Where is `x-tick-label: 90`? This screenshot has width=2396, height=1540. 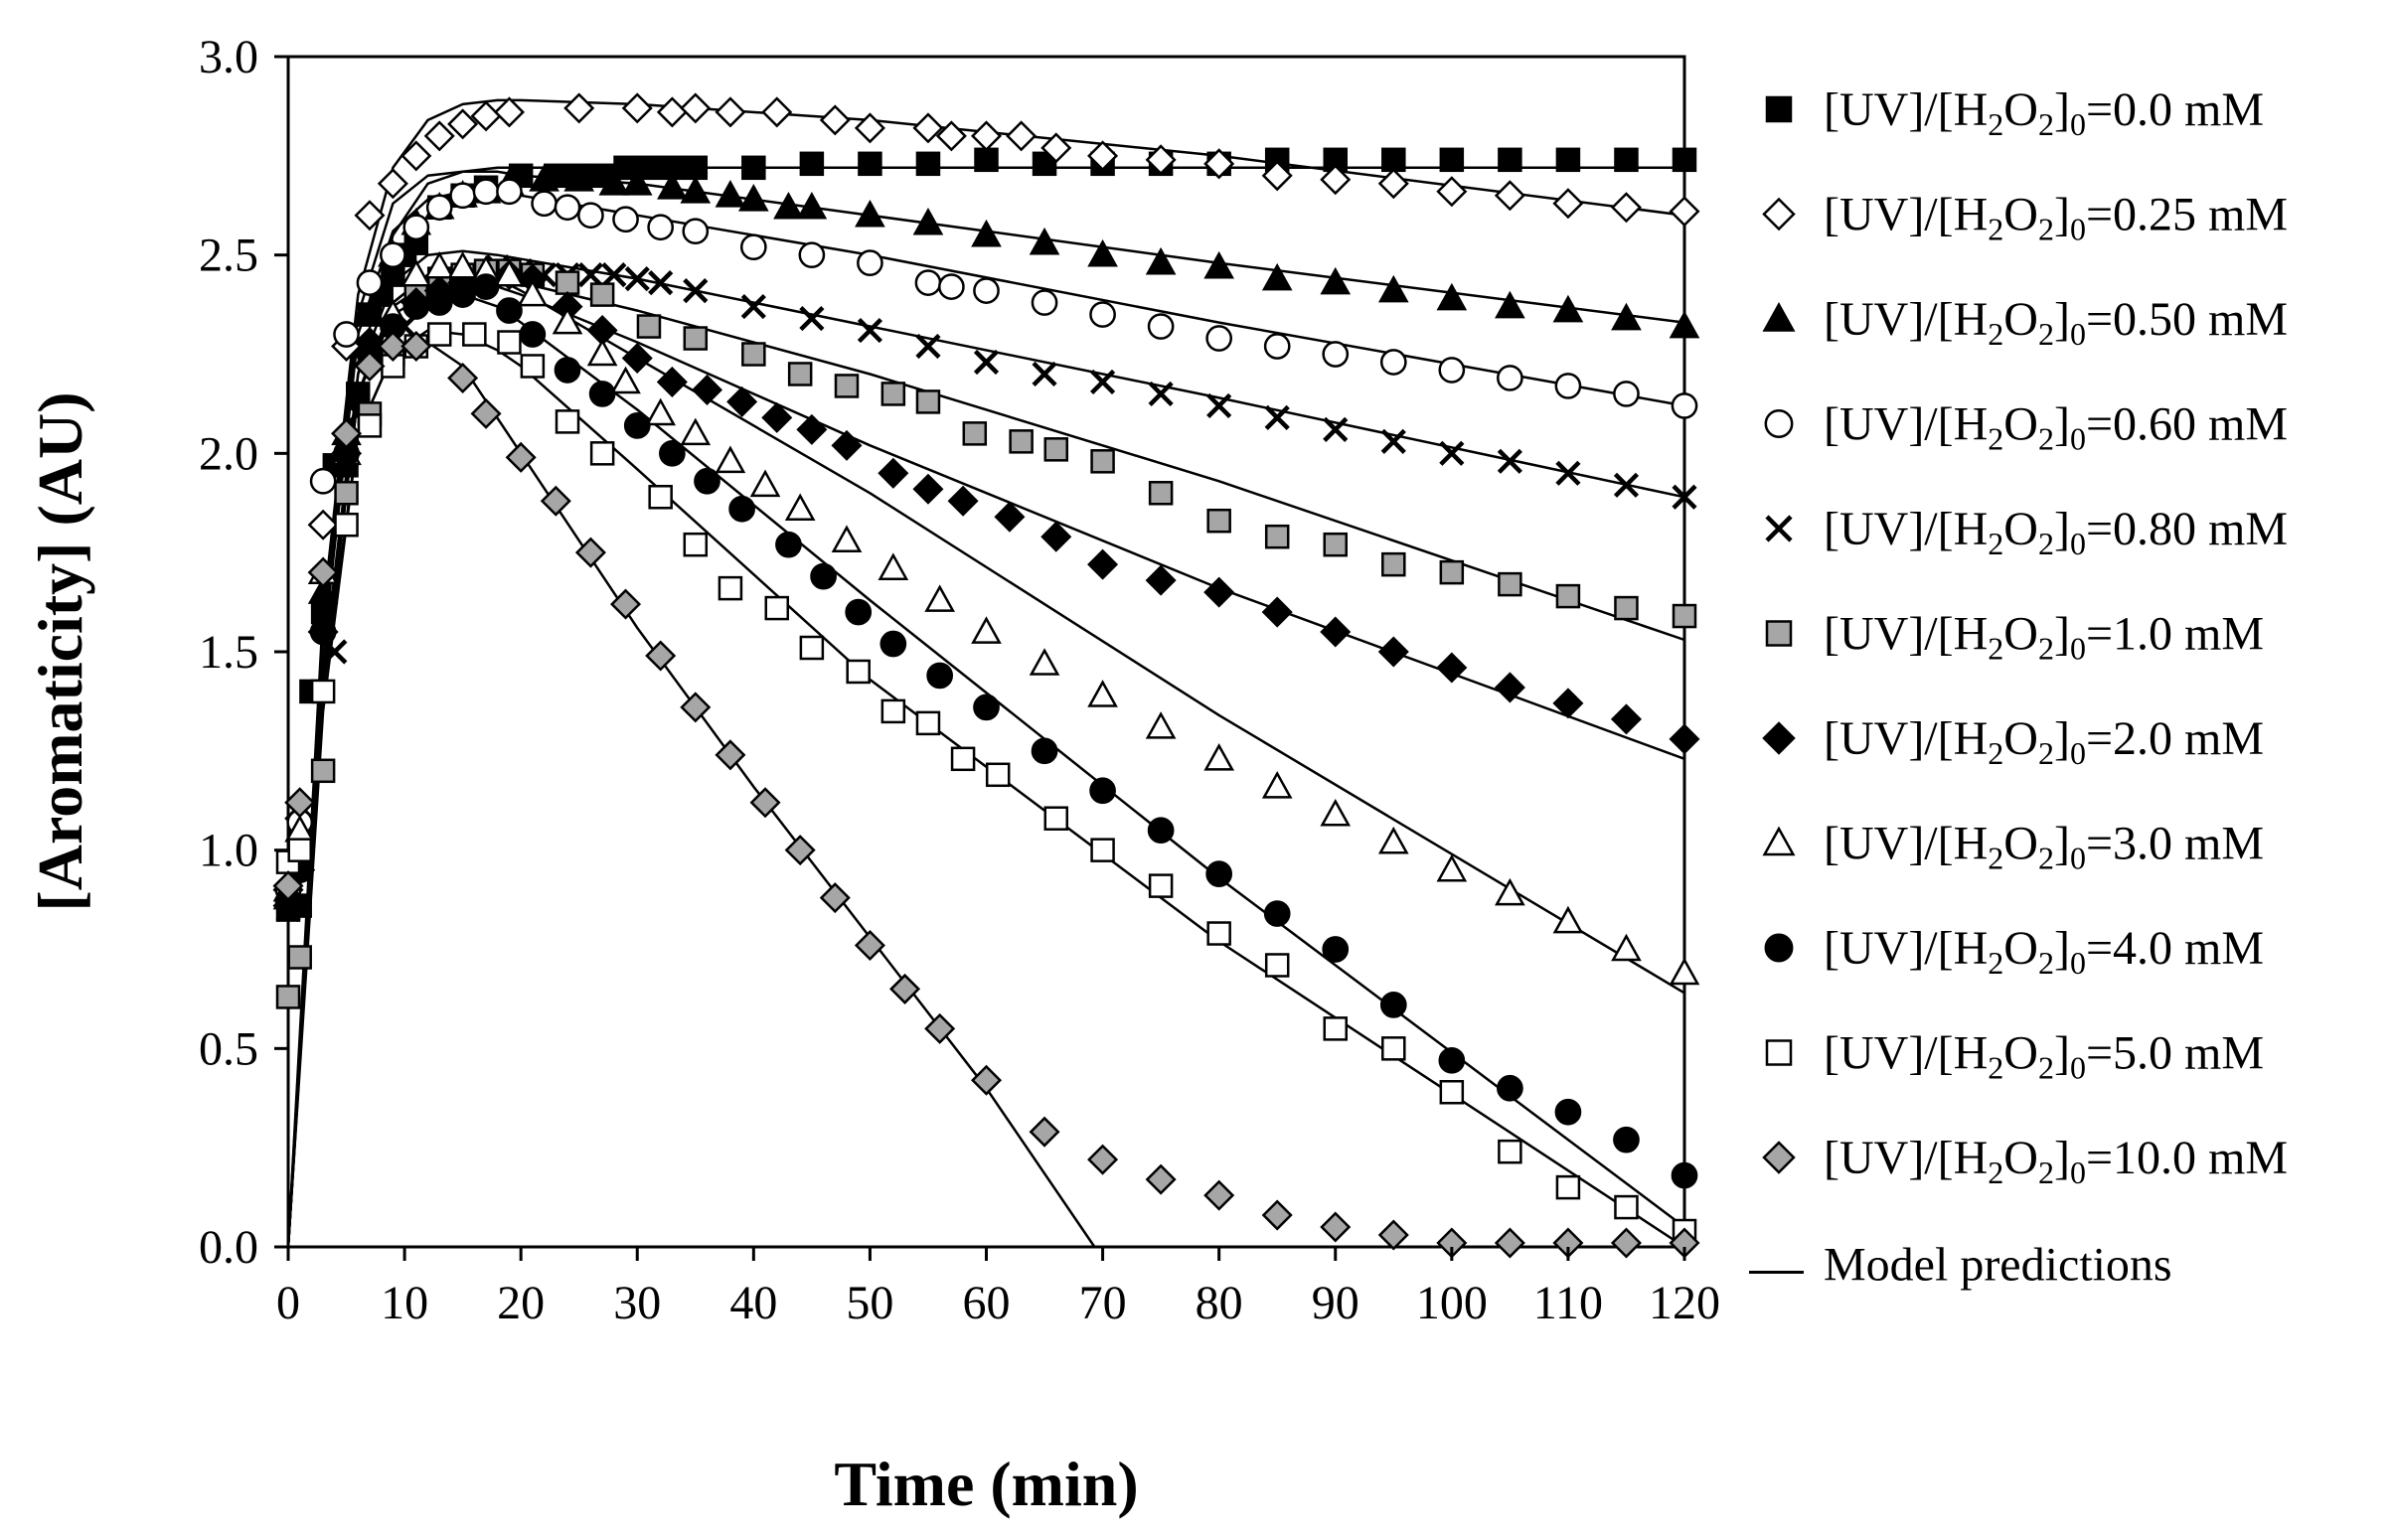
x-tick-label: 90 is located at coordinates (1336, 1303).